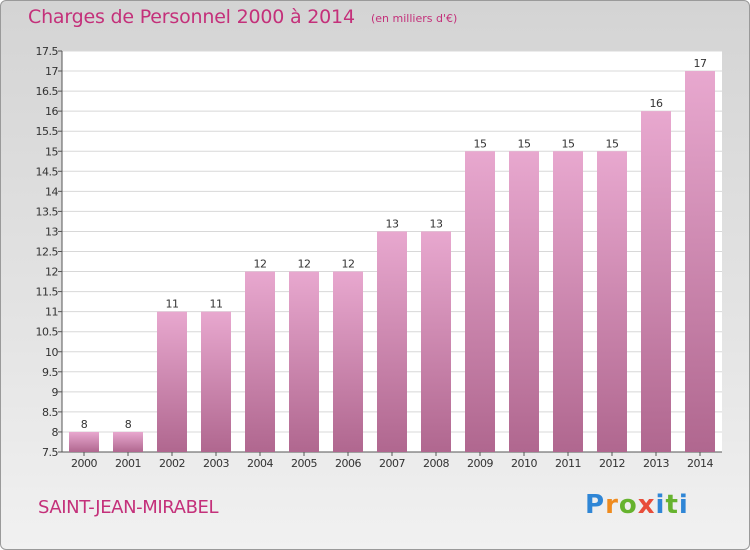 Image resolution: width=750 pixels, height=550 pixels. I want to click on x-tick-label: 2008, so click(436, 463).